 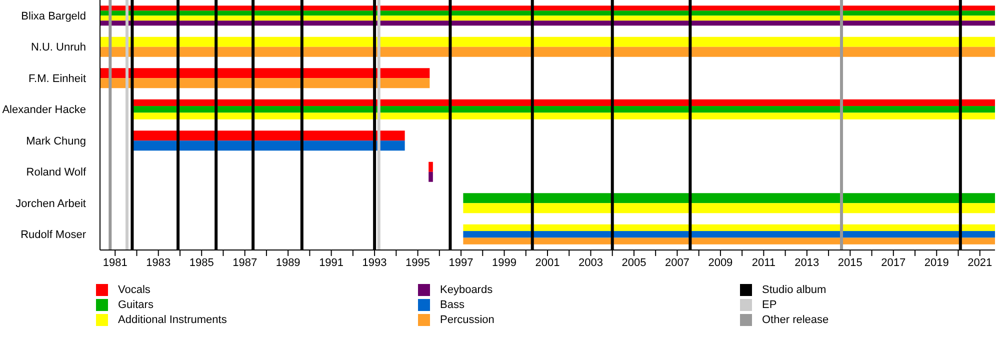 What do you see at coordinates (980, 262) in the screenshot?
I see `x-tick-label: 2021` at bounding box center [980, 262].